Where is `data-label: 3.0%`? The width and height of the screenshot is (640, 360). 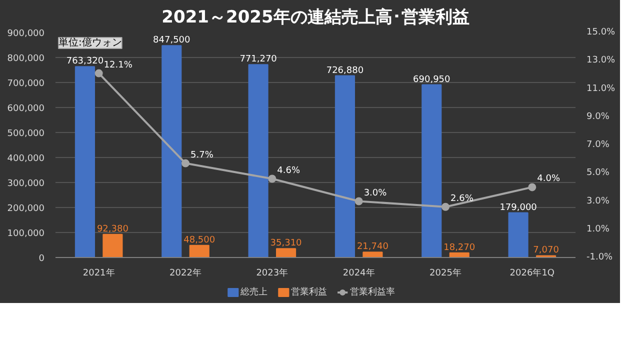
data-label: 3.0% is located at coordinates (376, 193).